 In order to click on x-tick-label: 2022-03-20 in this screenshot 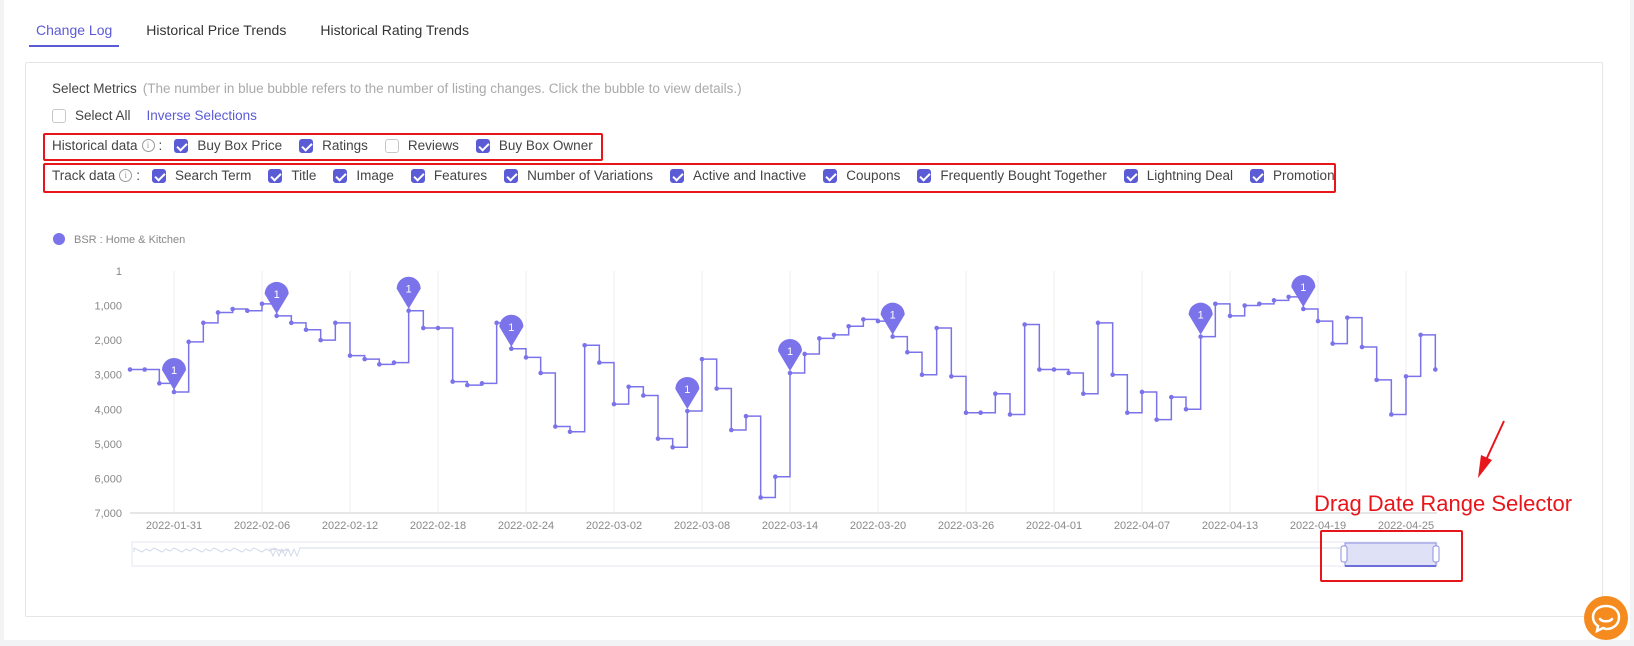, I will do `click(878, 526)`.